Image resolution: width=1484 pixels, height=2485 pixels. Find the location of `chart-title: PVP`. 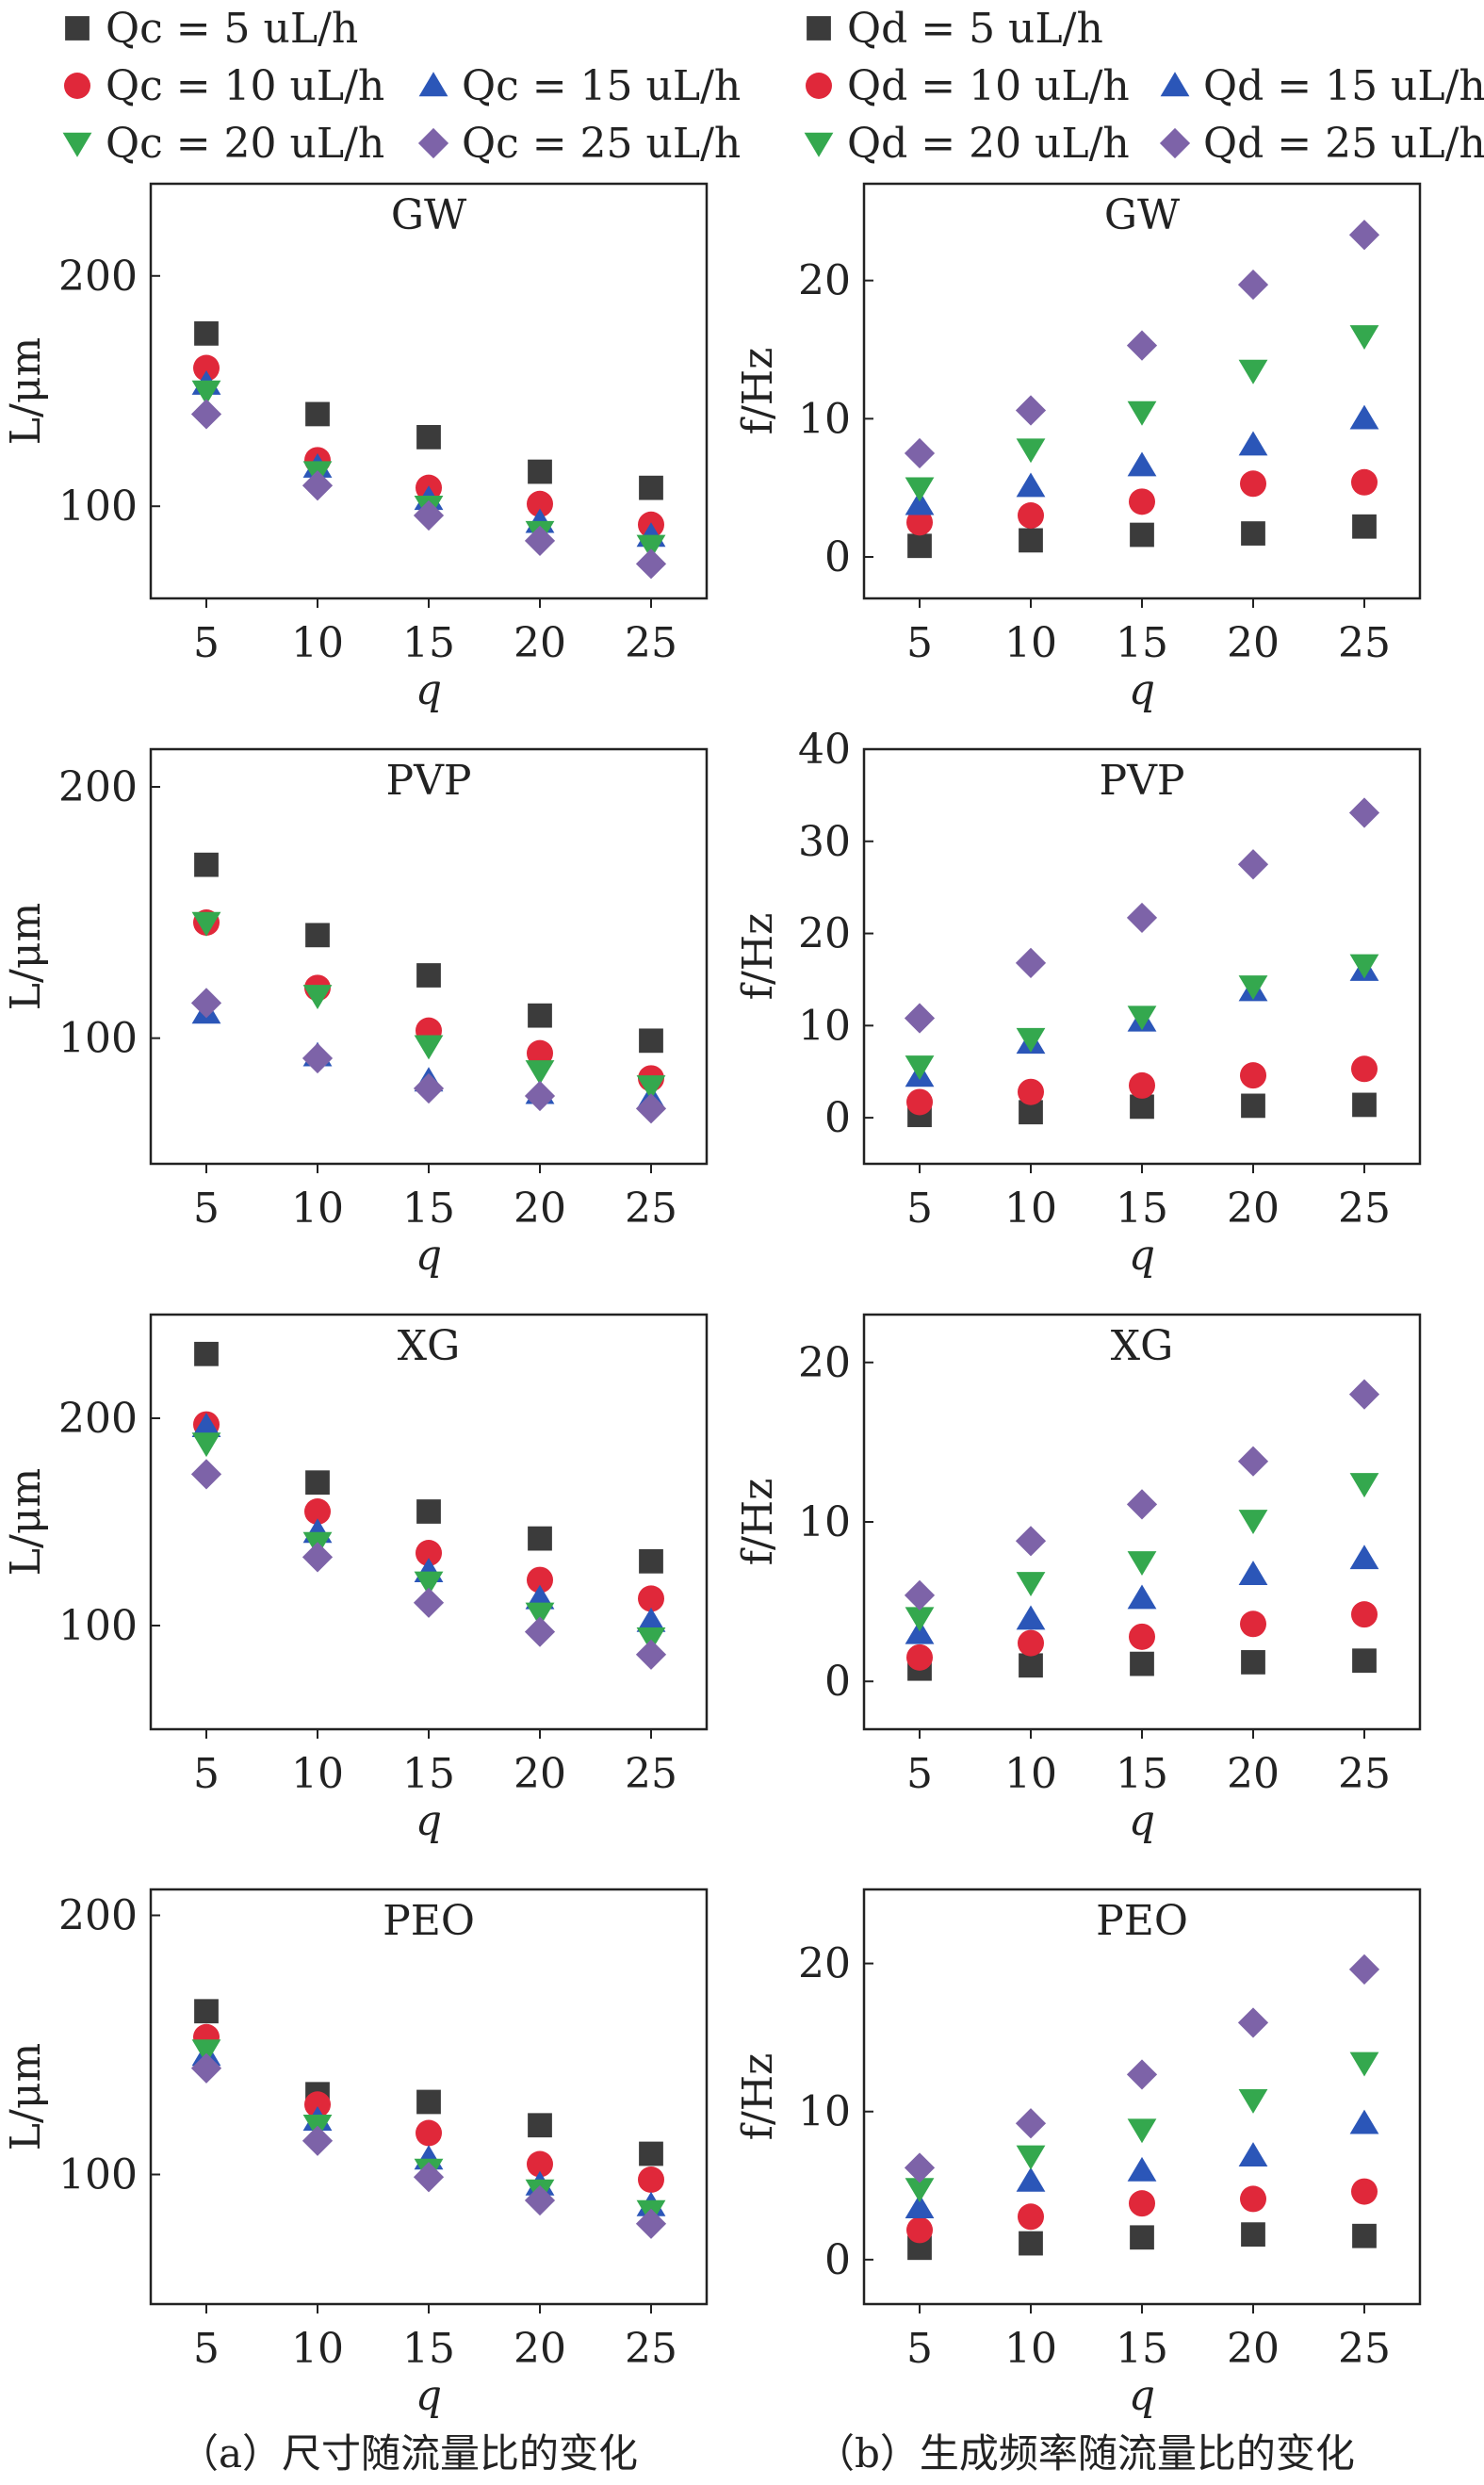

chart-title: PVP is located at coordinates (1142, 781).